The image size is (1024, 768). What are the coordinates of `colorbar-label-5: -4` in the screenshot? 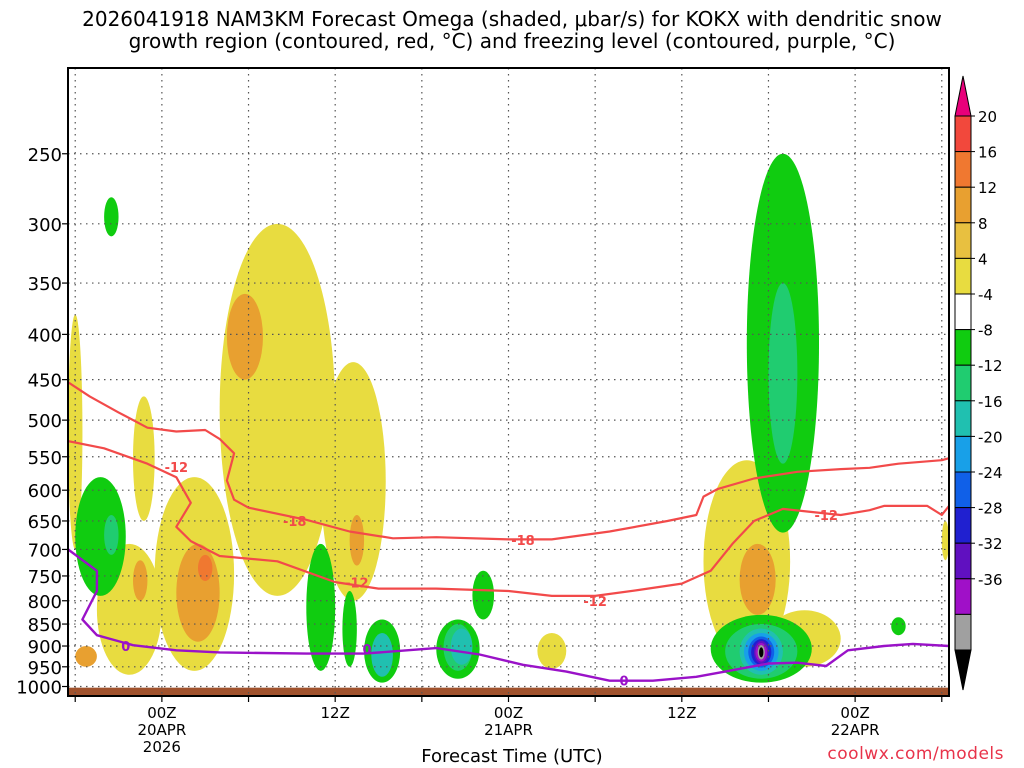 It's located at (985, 295).